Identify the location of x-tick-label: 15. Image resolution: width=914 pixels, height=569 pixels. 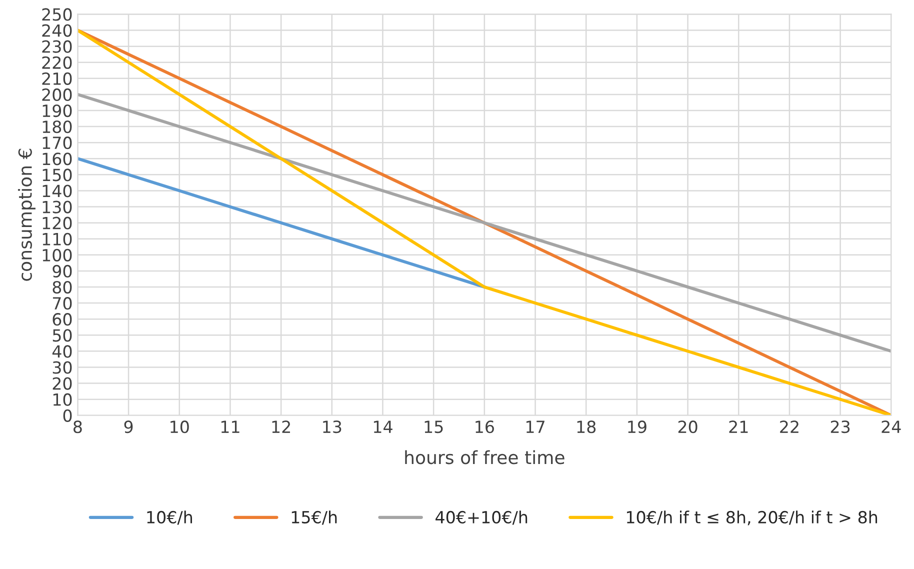
(433, 427).